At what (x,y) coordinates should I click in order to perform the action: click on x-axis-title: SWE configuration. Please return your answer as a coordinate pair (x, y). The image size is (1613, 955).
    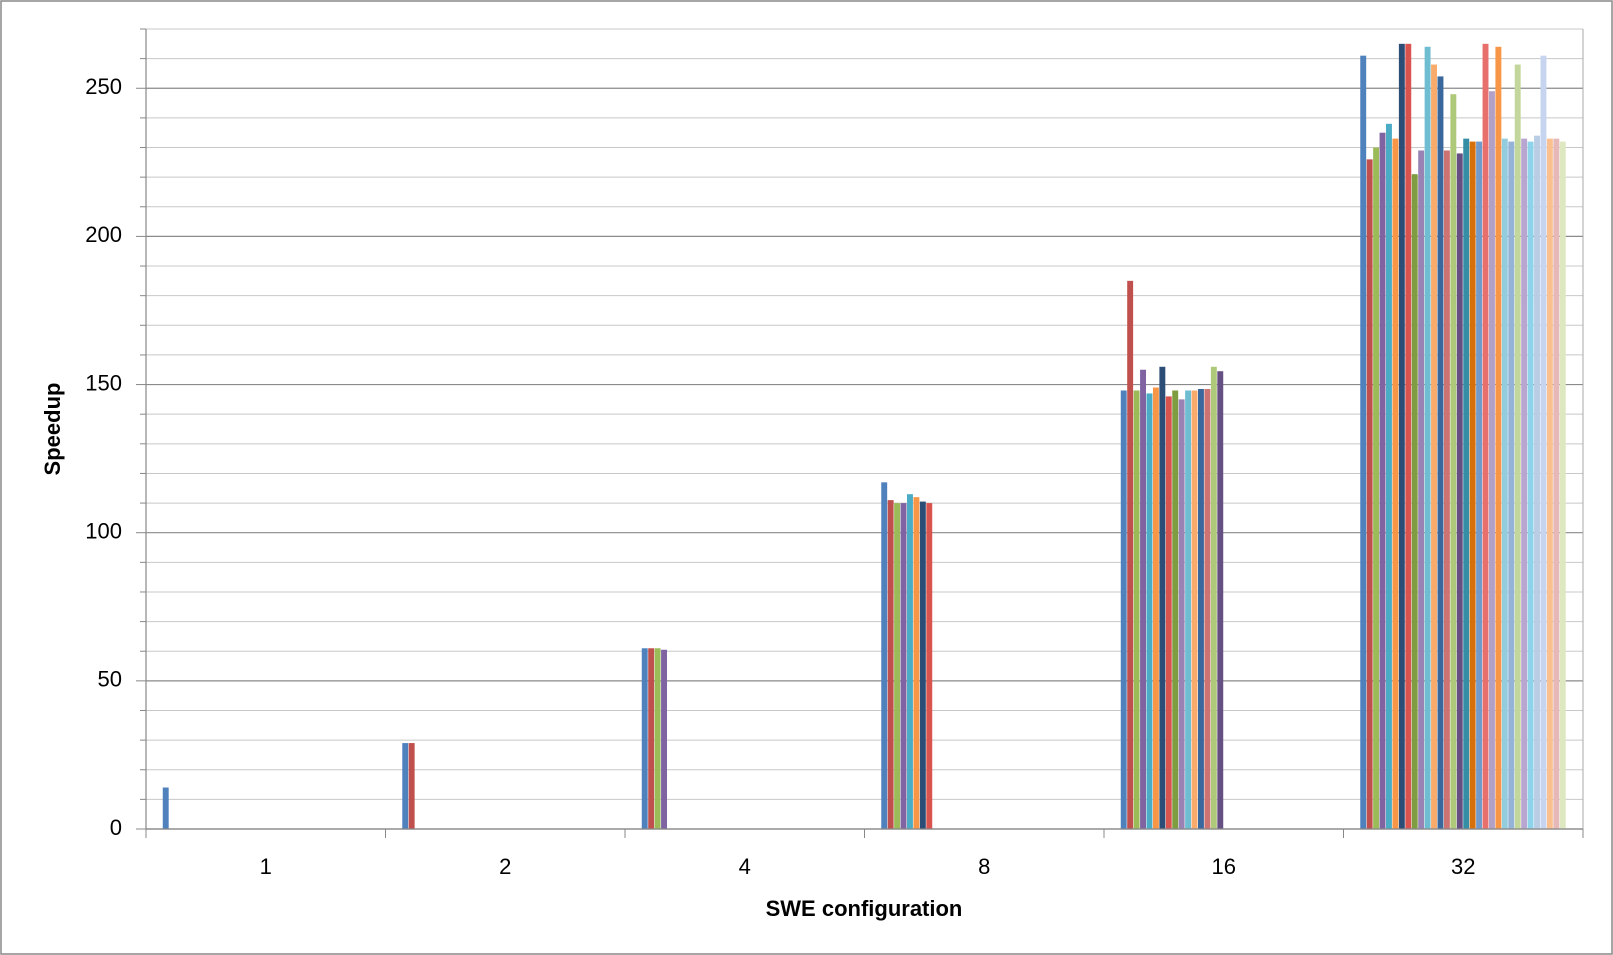
    Looking at the image, I should click on (864, 908).